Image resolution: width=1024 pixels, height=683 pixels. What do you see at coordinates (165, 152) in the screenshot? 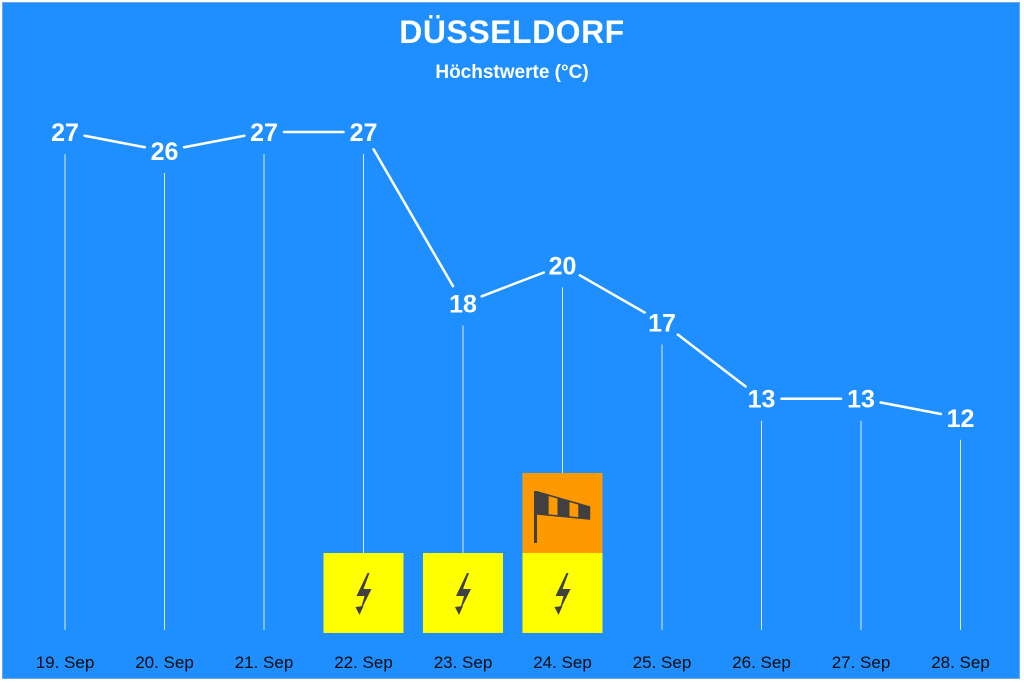
I see `data-label: 26` at bounding box center [165, 152].